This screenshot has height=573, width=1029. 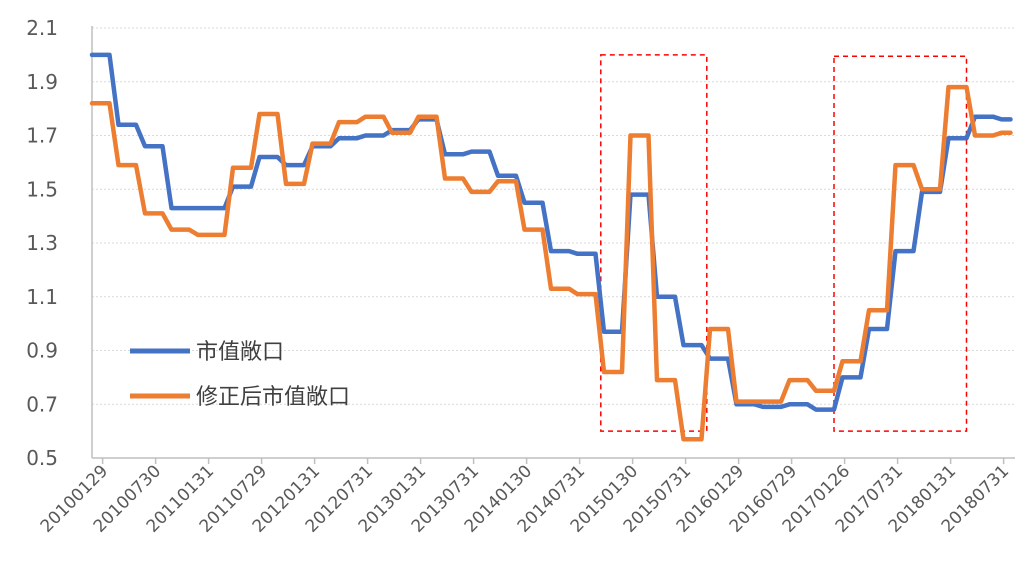 What do you see at coordinates (42, 297) in the screenshot?
I see `y-tick-label: 1.1` at bounding box center [42, 297].